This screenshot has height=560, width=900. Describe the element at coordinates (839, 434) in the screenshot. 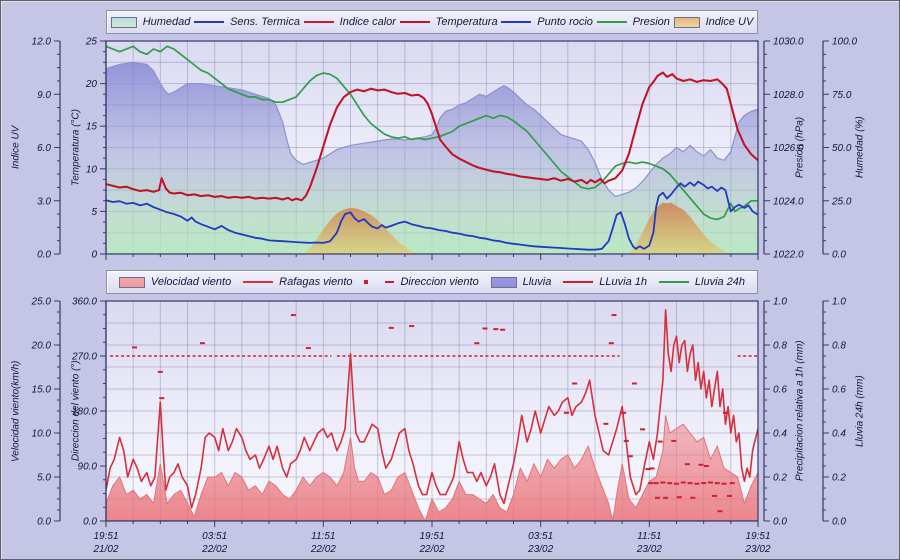

I see `y-tick-label: 0.4` at that location.